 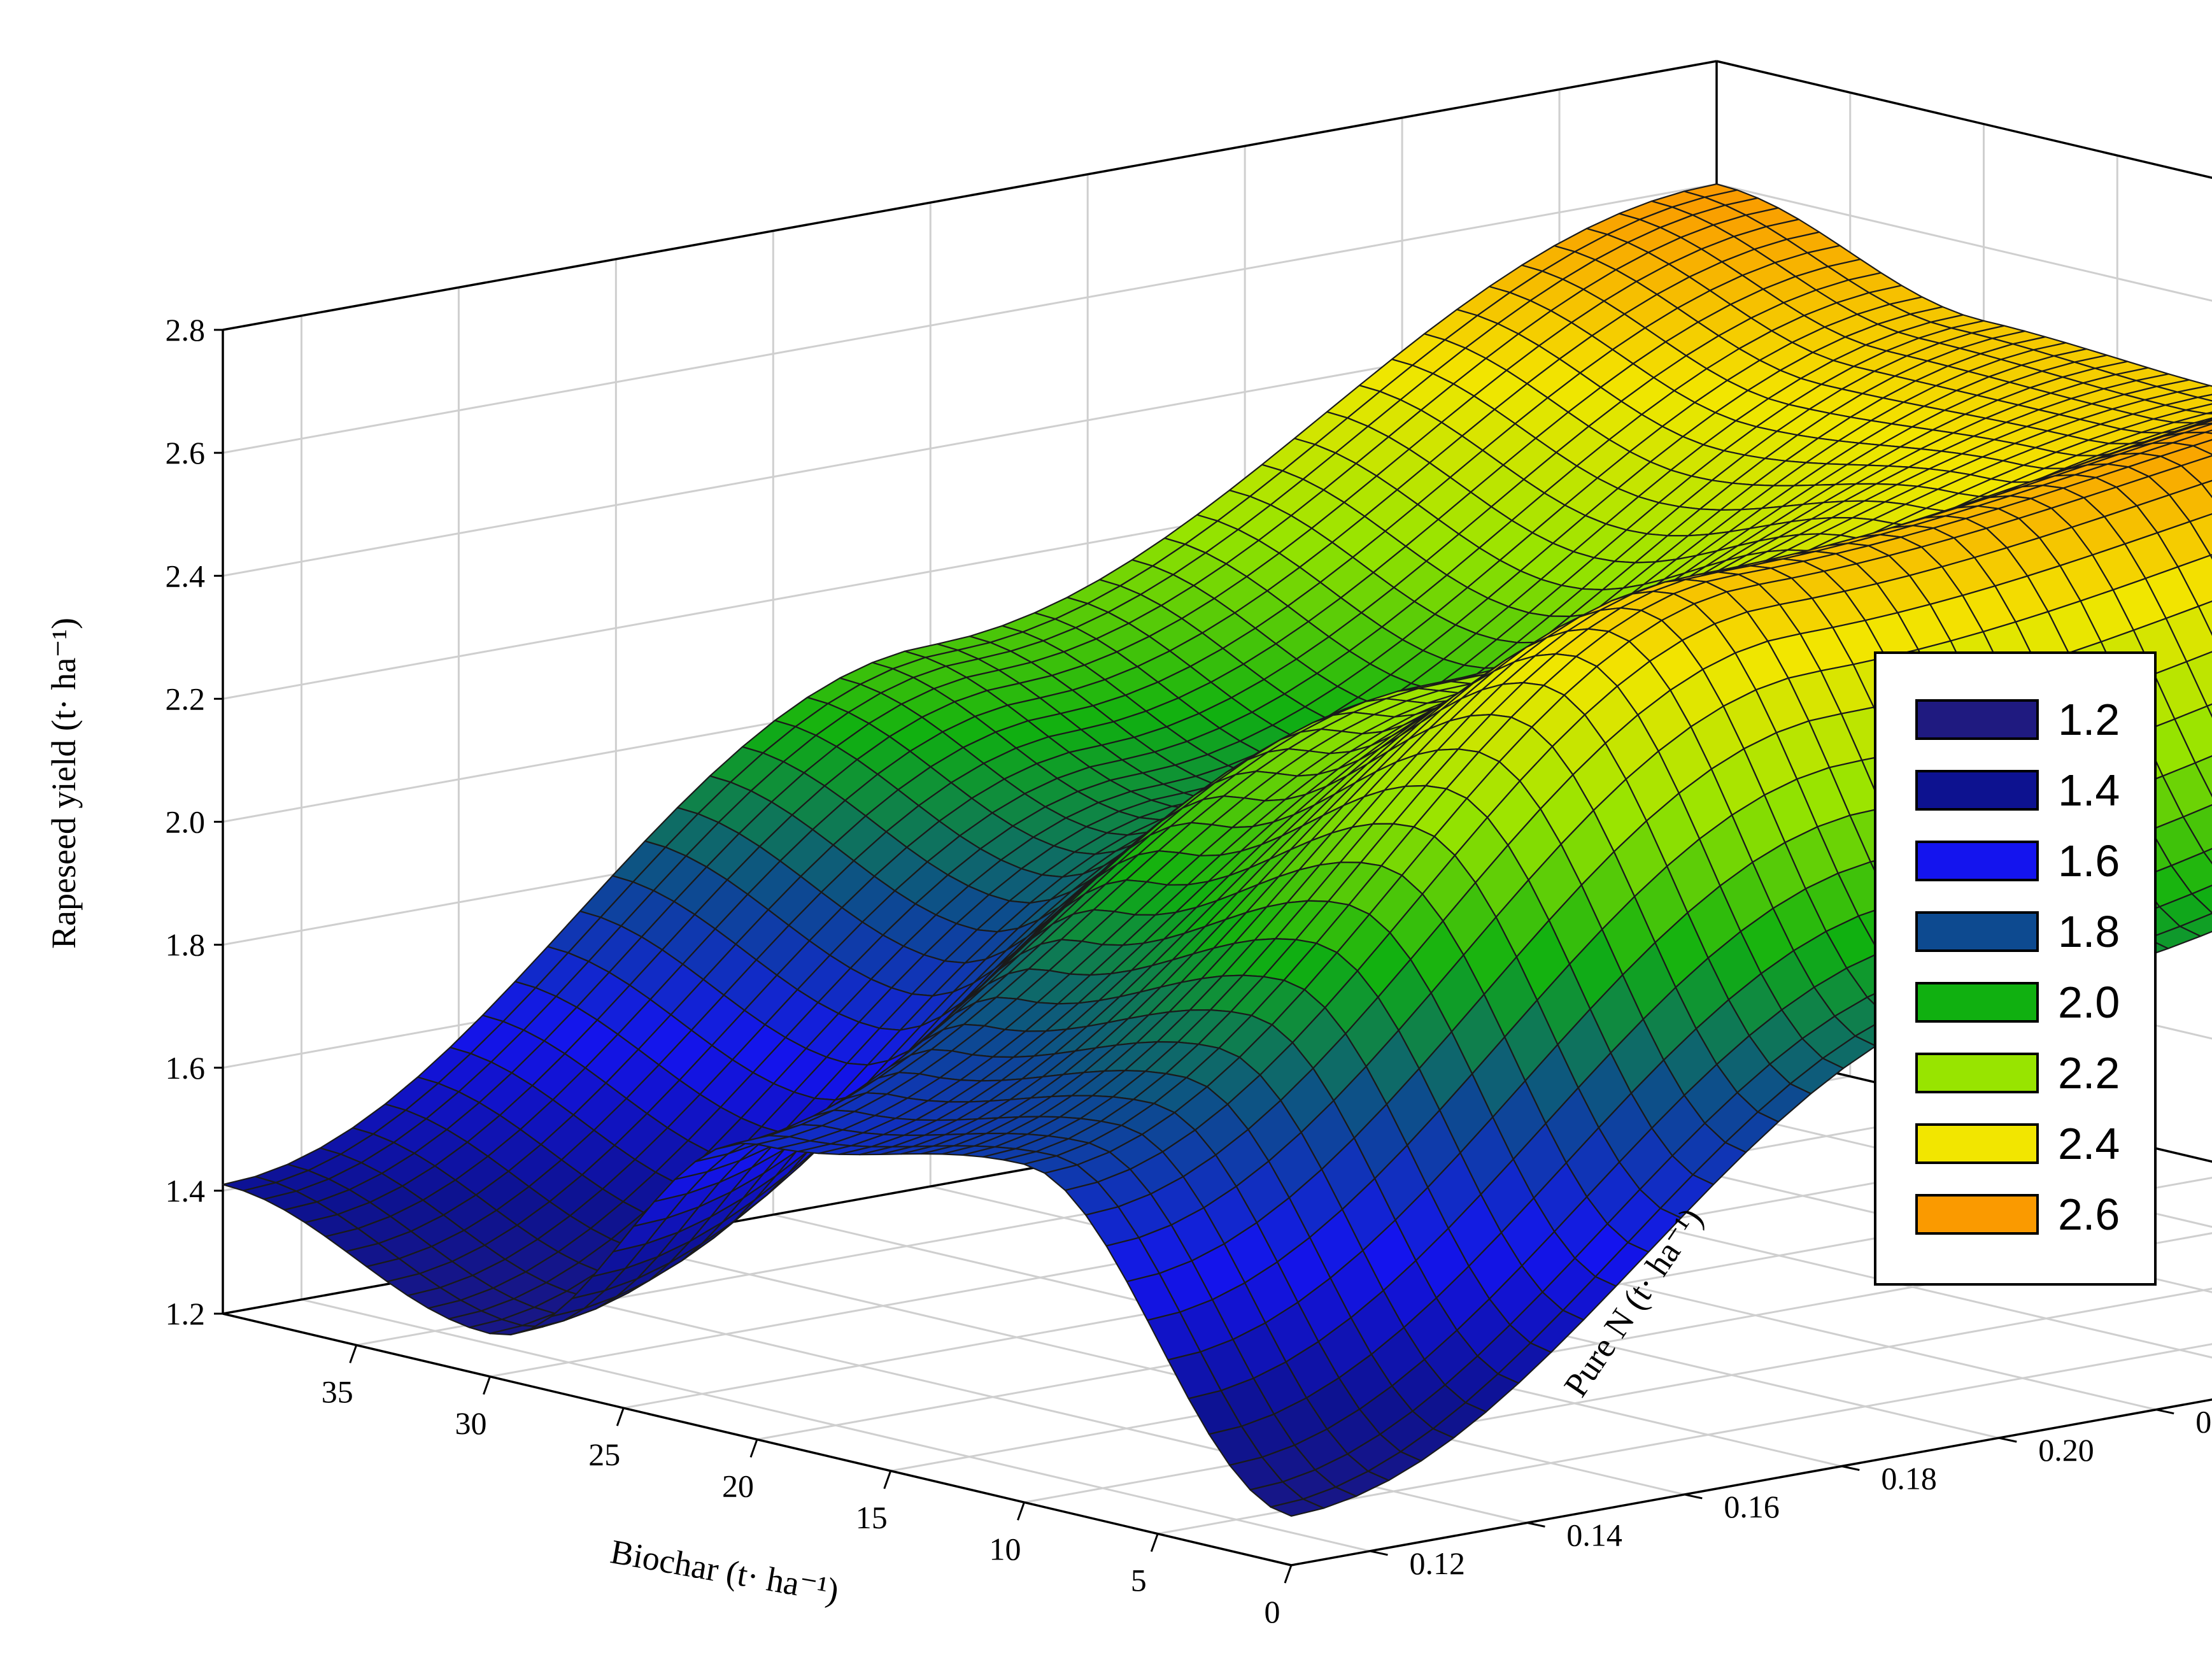 I want to click on z-tick-label: 1.4, so click(x=186, y=1191).